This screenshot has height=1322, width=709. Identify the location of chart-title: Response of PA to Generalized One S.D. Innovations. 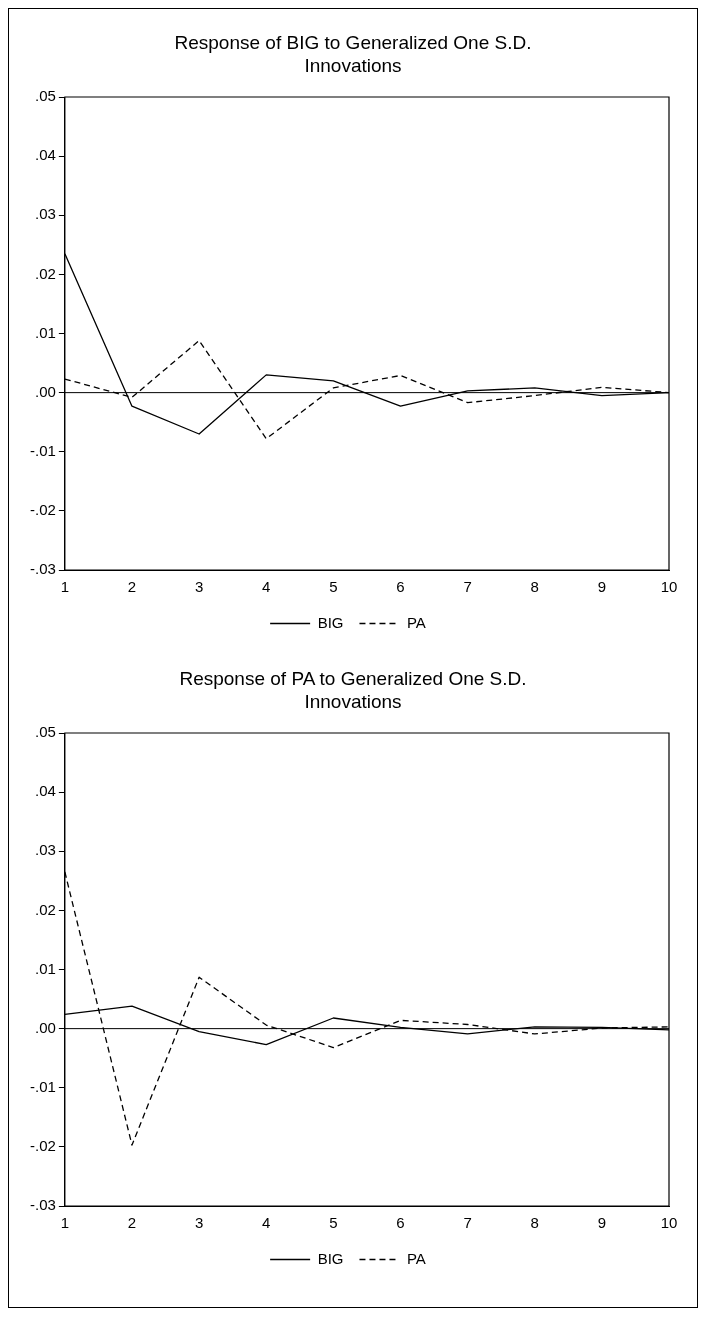
(353, 690).